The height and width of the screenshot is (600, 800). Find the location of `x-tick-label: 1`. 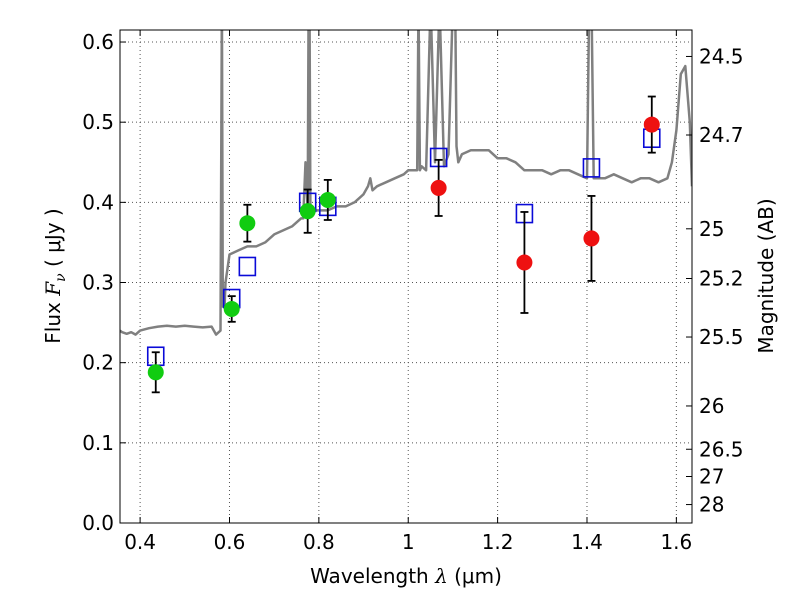

x-tick-label: 1 is located at coordinates (408, 542).